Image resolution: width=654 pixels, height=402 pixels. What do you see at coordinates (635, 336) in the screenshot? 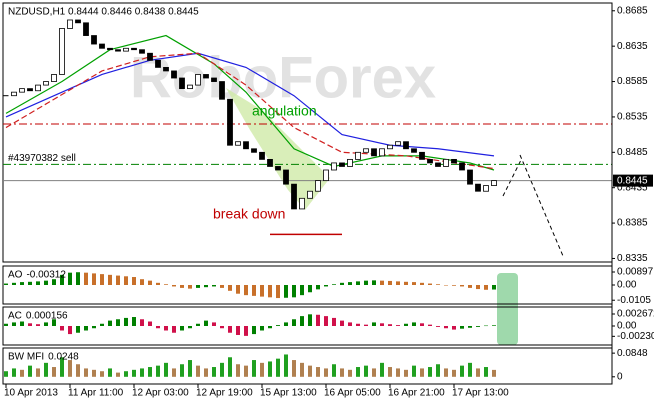
I see `y-tick-label: -0.00230` at bounding box center [635, 336].